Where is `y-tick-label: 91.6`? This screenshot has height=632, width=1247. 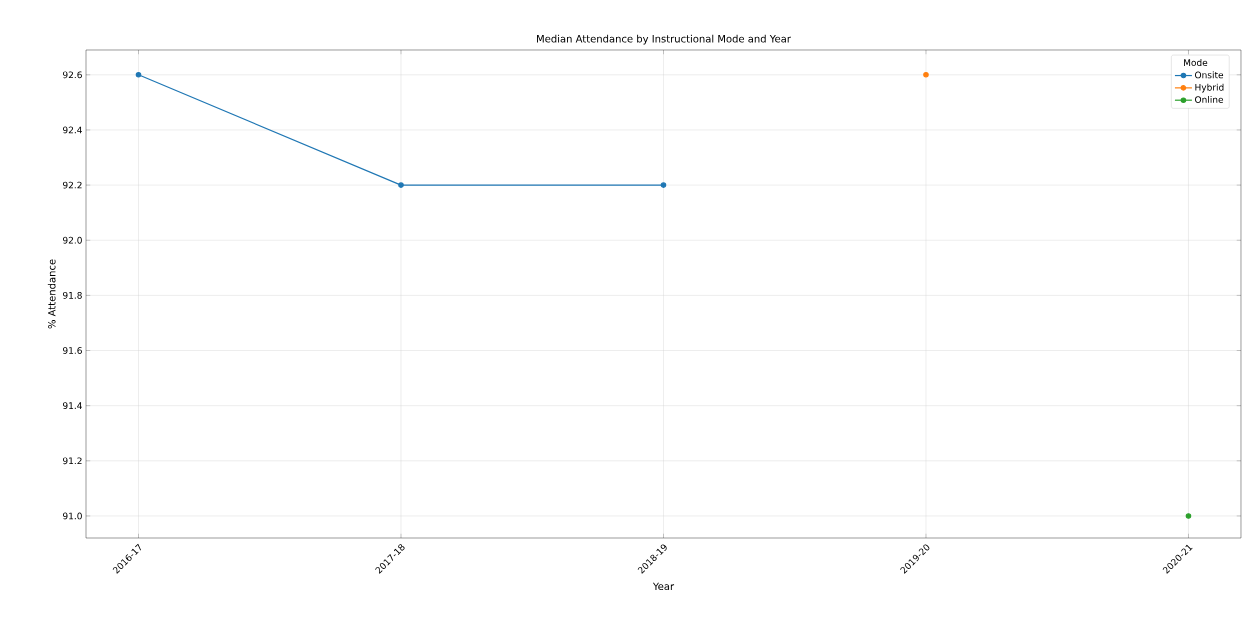
y-tick-label: 91.6 is located at coordinates (72, 350).